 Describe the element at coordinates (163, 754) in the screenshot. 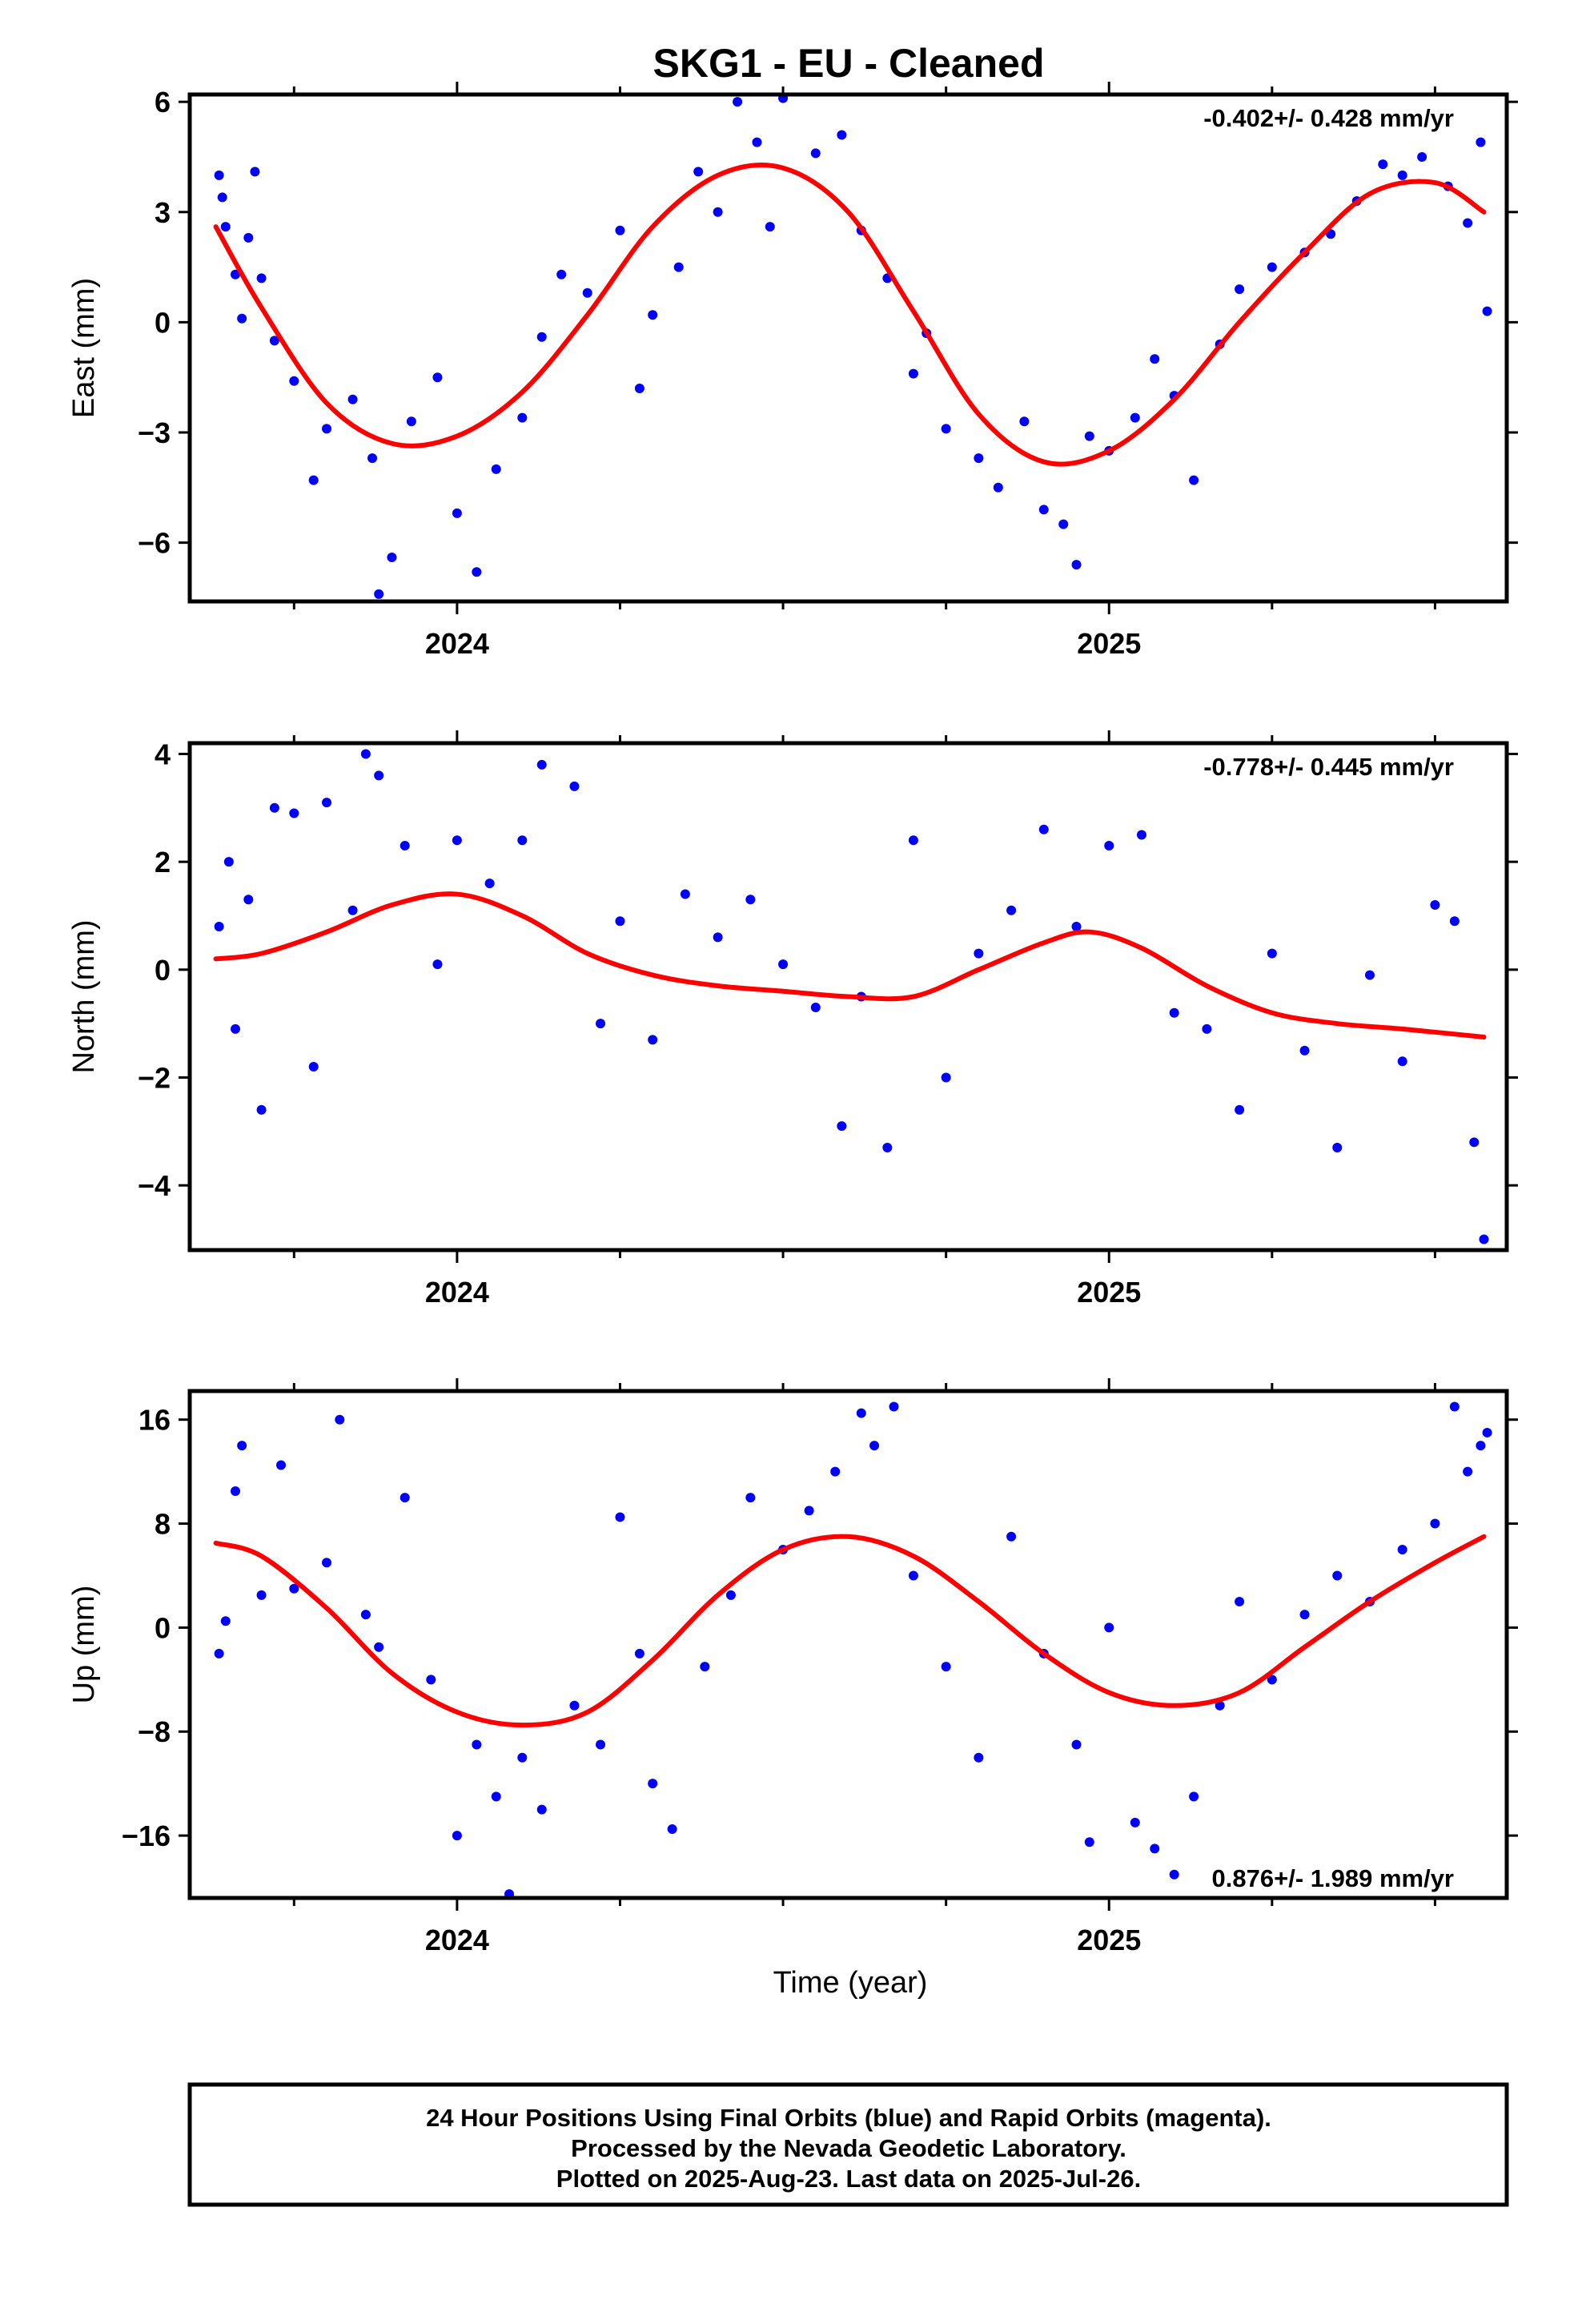

I see `y-tick-label: 4` at that location.